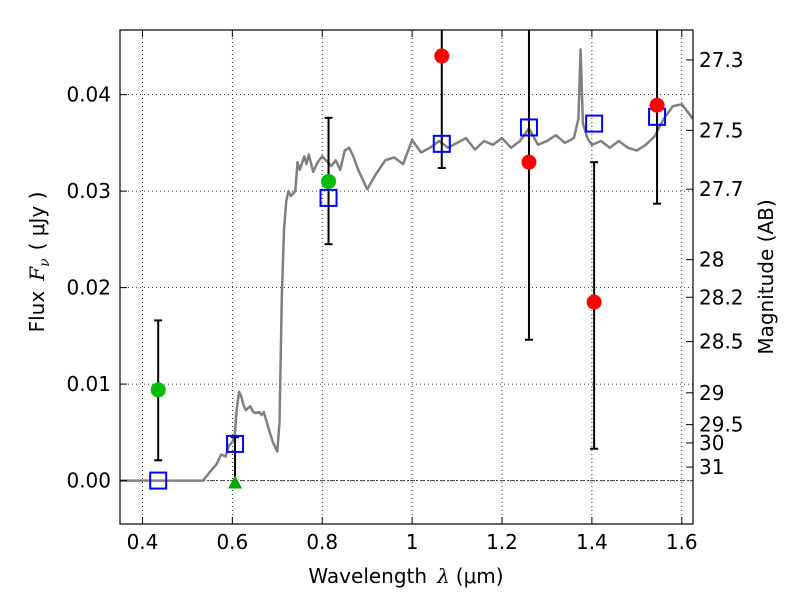  Describe the element at coordinates (721, 60) in the screenshot. I see `y2-tick-label: 27.3` at that location.